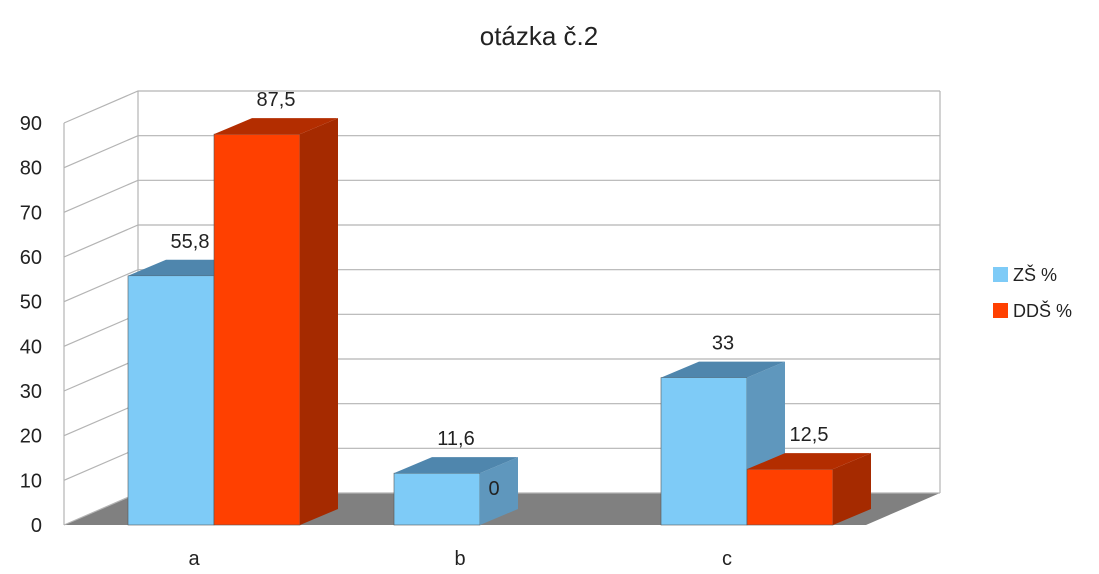 The image size is (1099, 574). Describe the element at coordinates (31, 124) in the screenshot. I see `y-tick-label: 90` at that location.